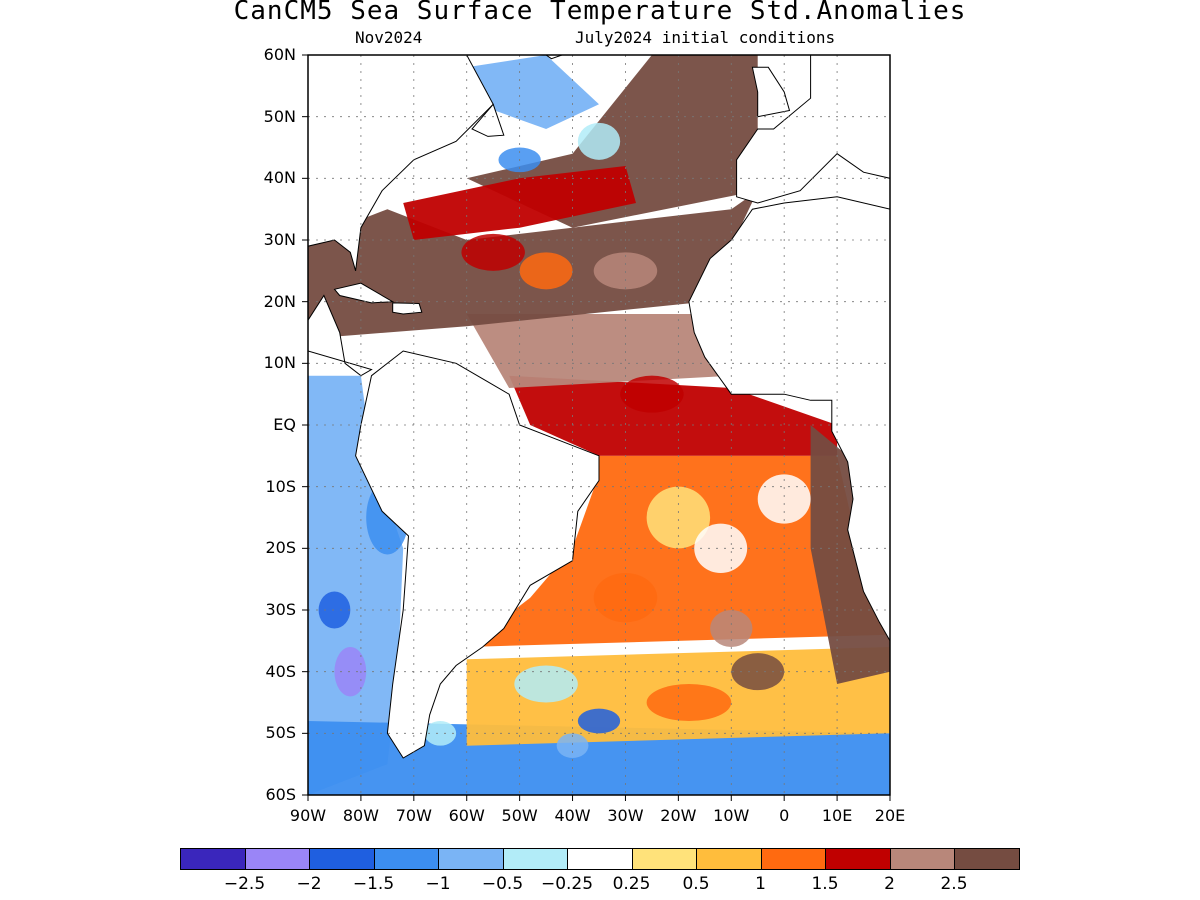 This screenshot has width=1200, height=900. What do you see at coordinates (954, 884) in the screenshot?
I see `colorbar-label: 2.5` at bounding box center [954, 884].